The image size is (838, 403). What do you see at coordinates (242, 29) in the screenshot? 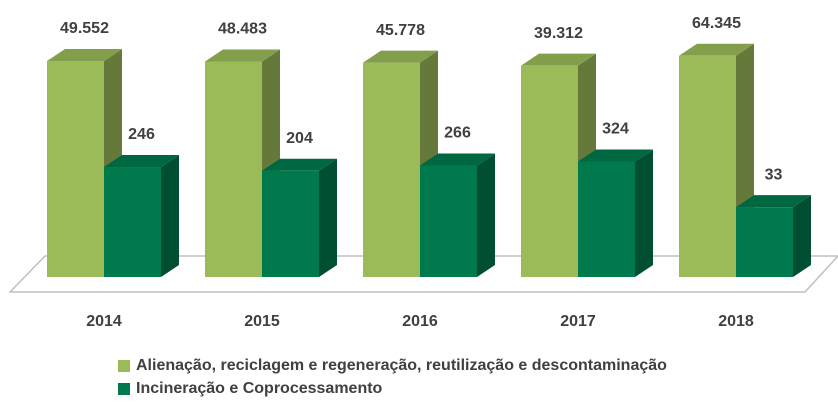
I see `data-label: 48.483` at bounding box center [242, 29].